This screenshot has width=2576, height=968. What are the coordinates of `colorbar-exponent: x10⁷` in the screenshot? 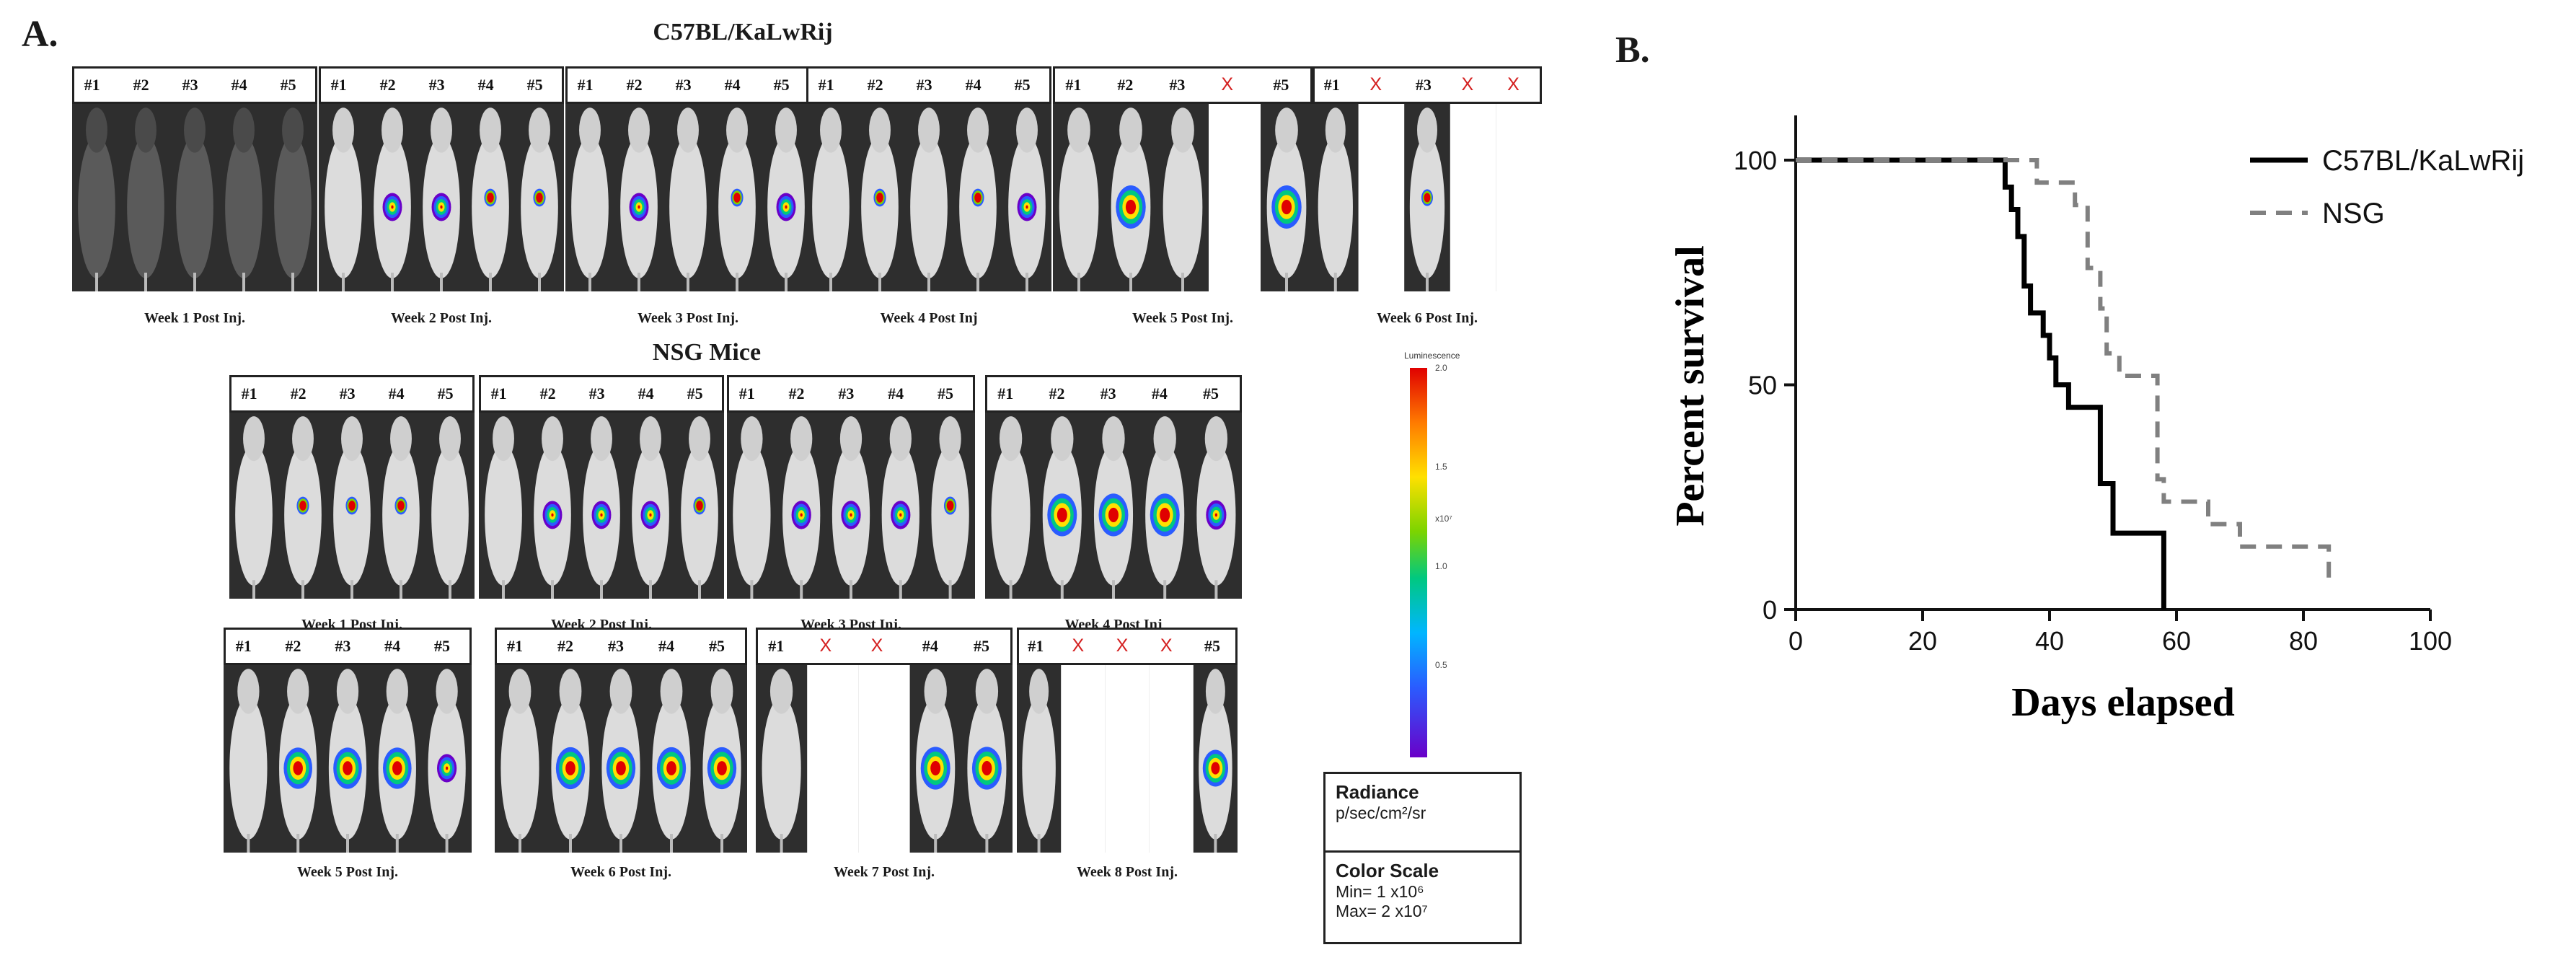 It's located at (1443, 519).